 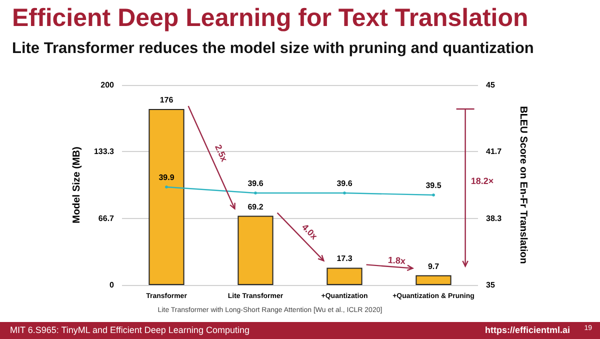 I want to click on chart-title: Efficient Deep Learning for Text Translation, so click(x=270, y=18).